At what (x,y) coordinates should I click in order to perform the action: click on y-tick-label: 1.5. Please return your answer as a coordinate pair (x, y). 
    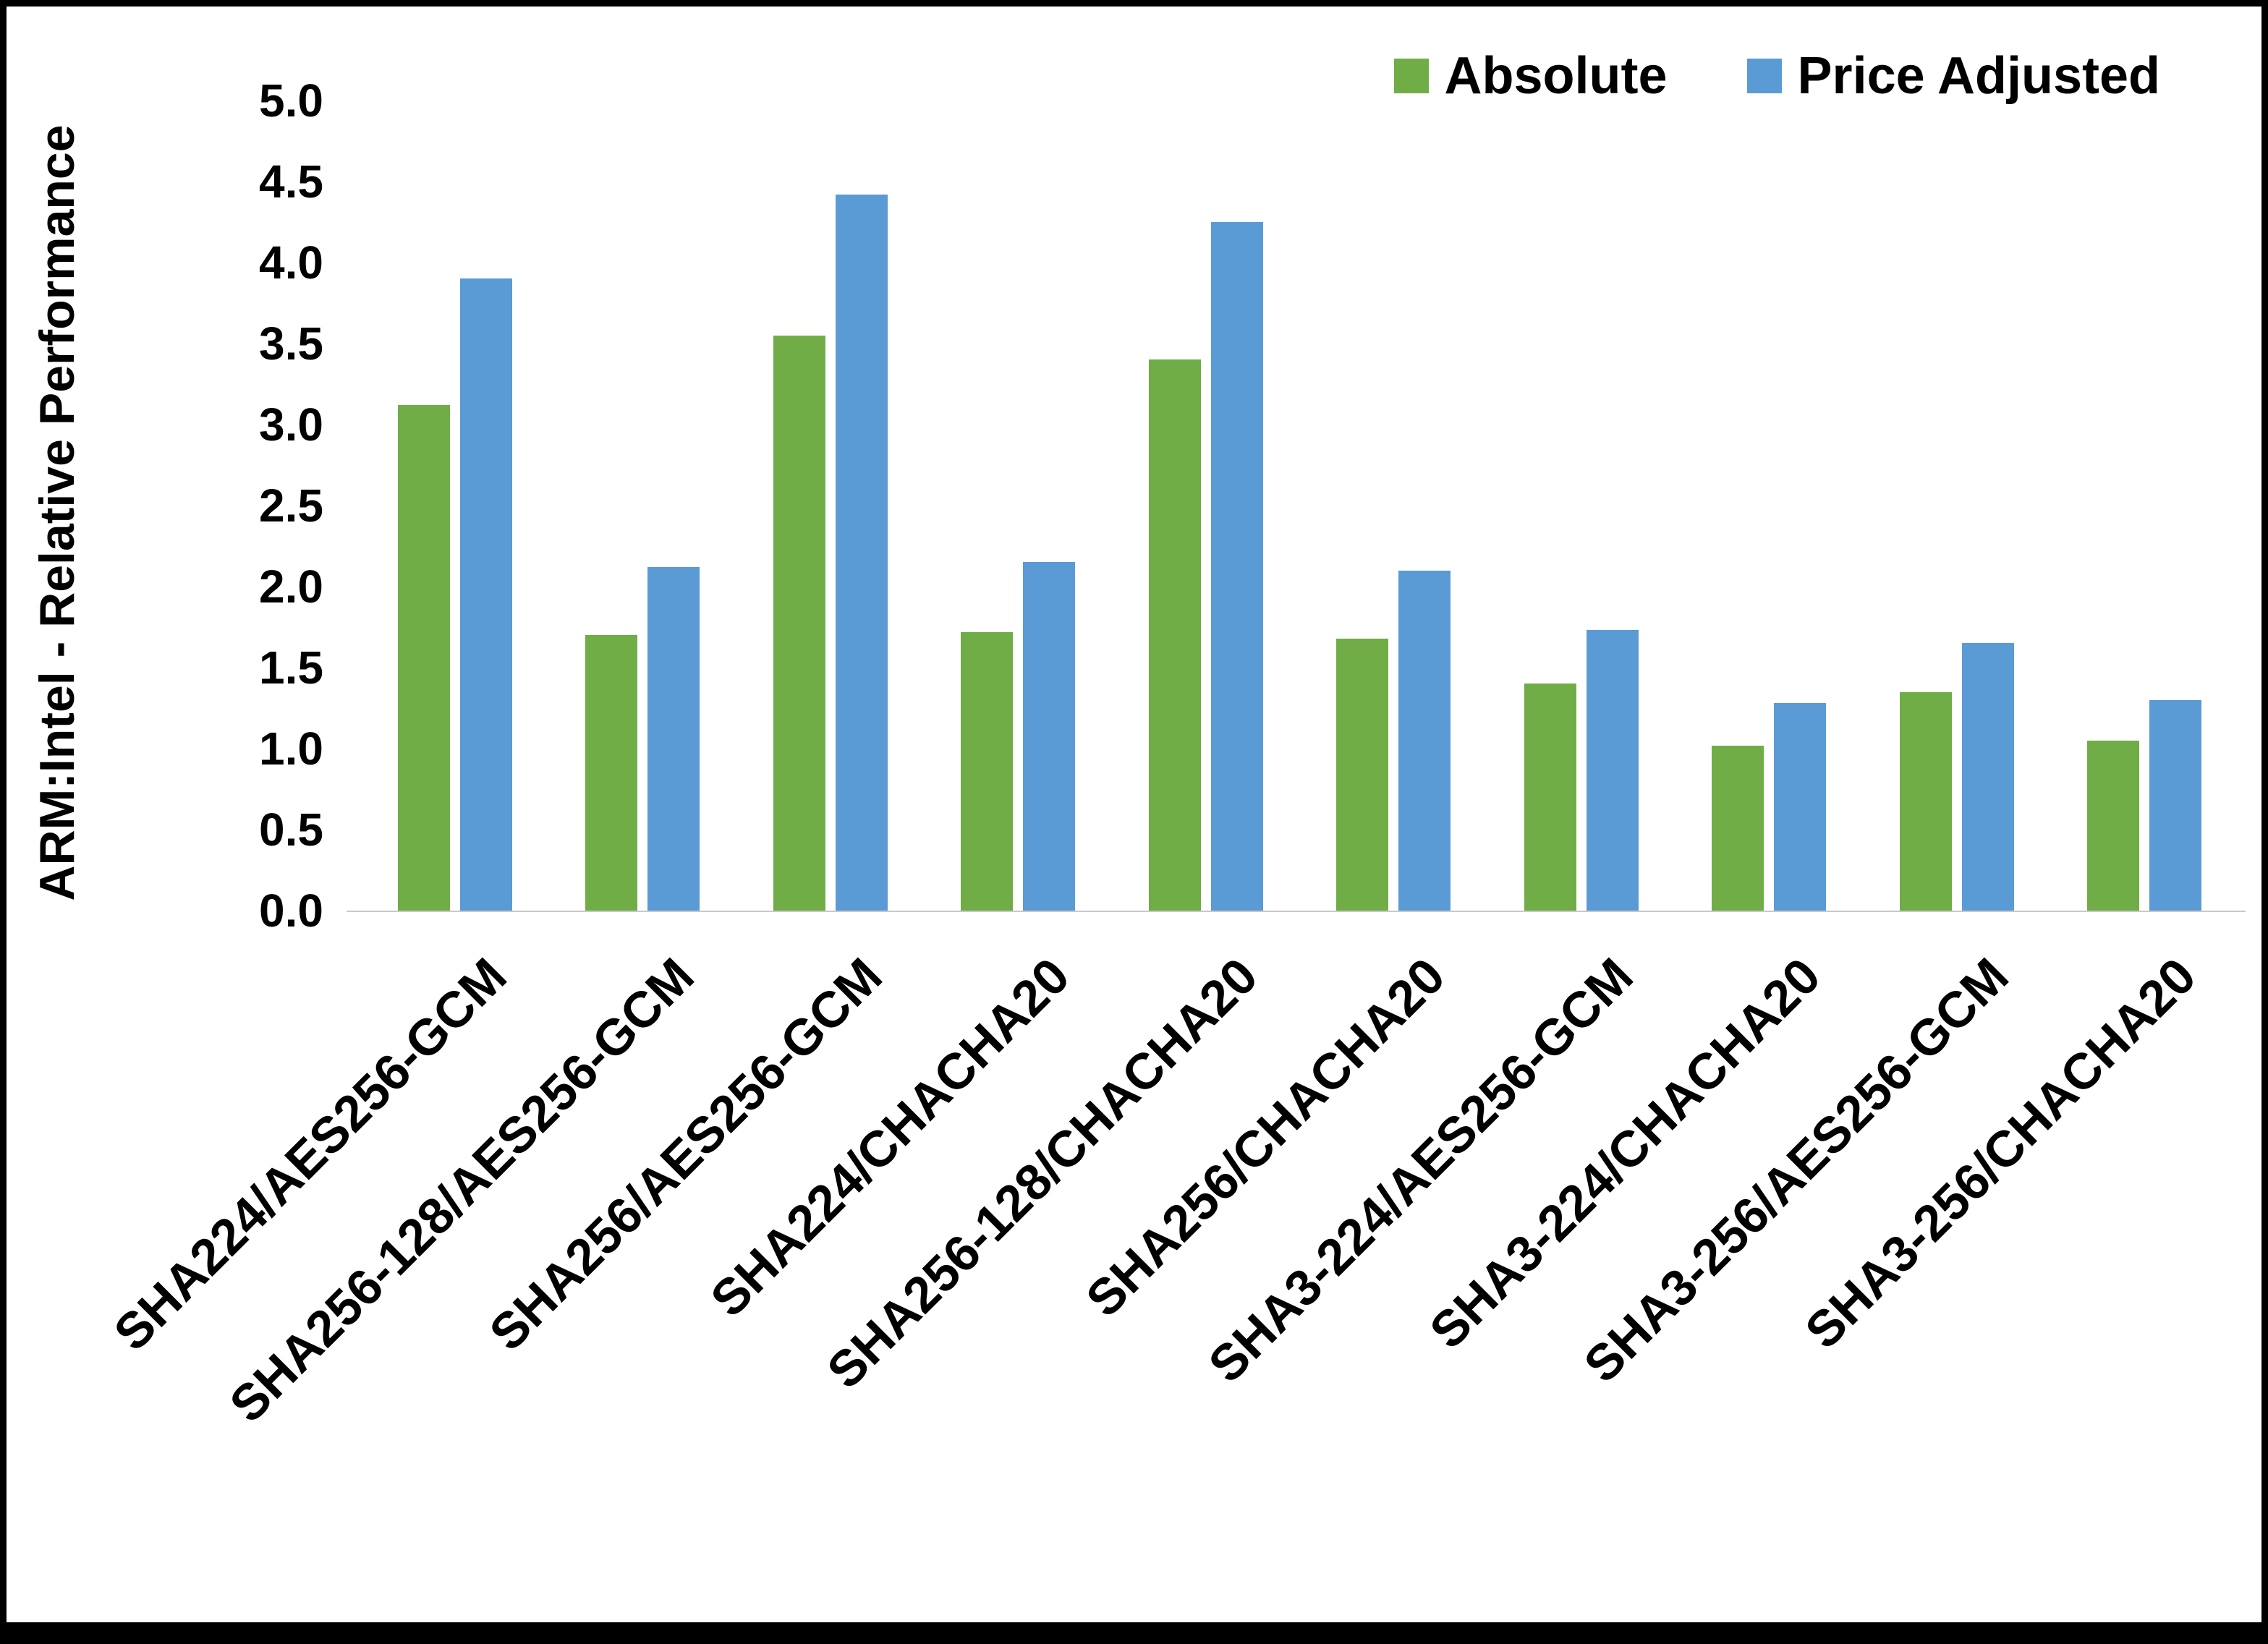
    Looking at the image, I should click on (291, 668).